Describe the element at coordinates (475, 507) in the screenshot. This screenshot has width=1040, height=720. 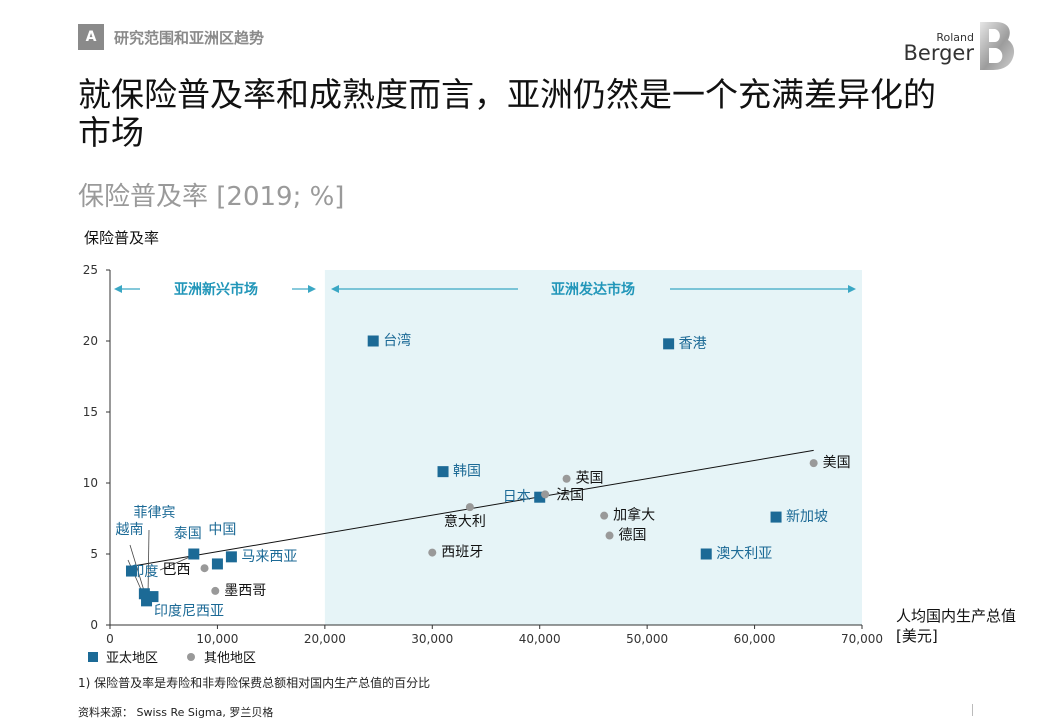
I see `trend-line` at that location.